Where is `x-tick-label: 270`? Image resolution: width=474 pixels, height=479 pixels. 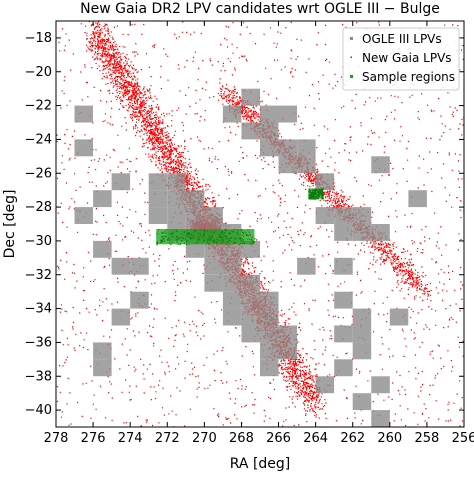
x-tick-label: 270 is located at coordinates (204, 438).